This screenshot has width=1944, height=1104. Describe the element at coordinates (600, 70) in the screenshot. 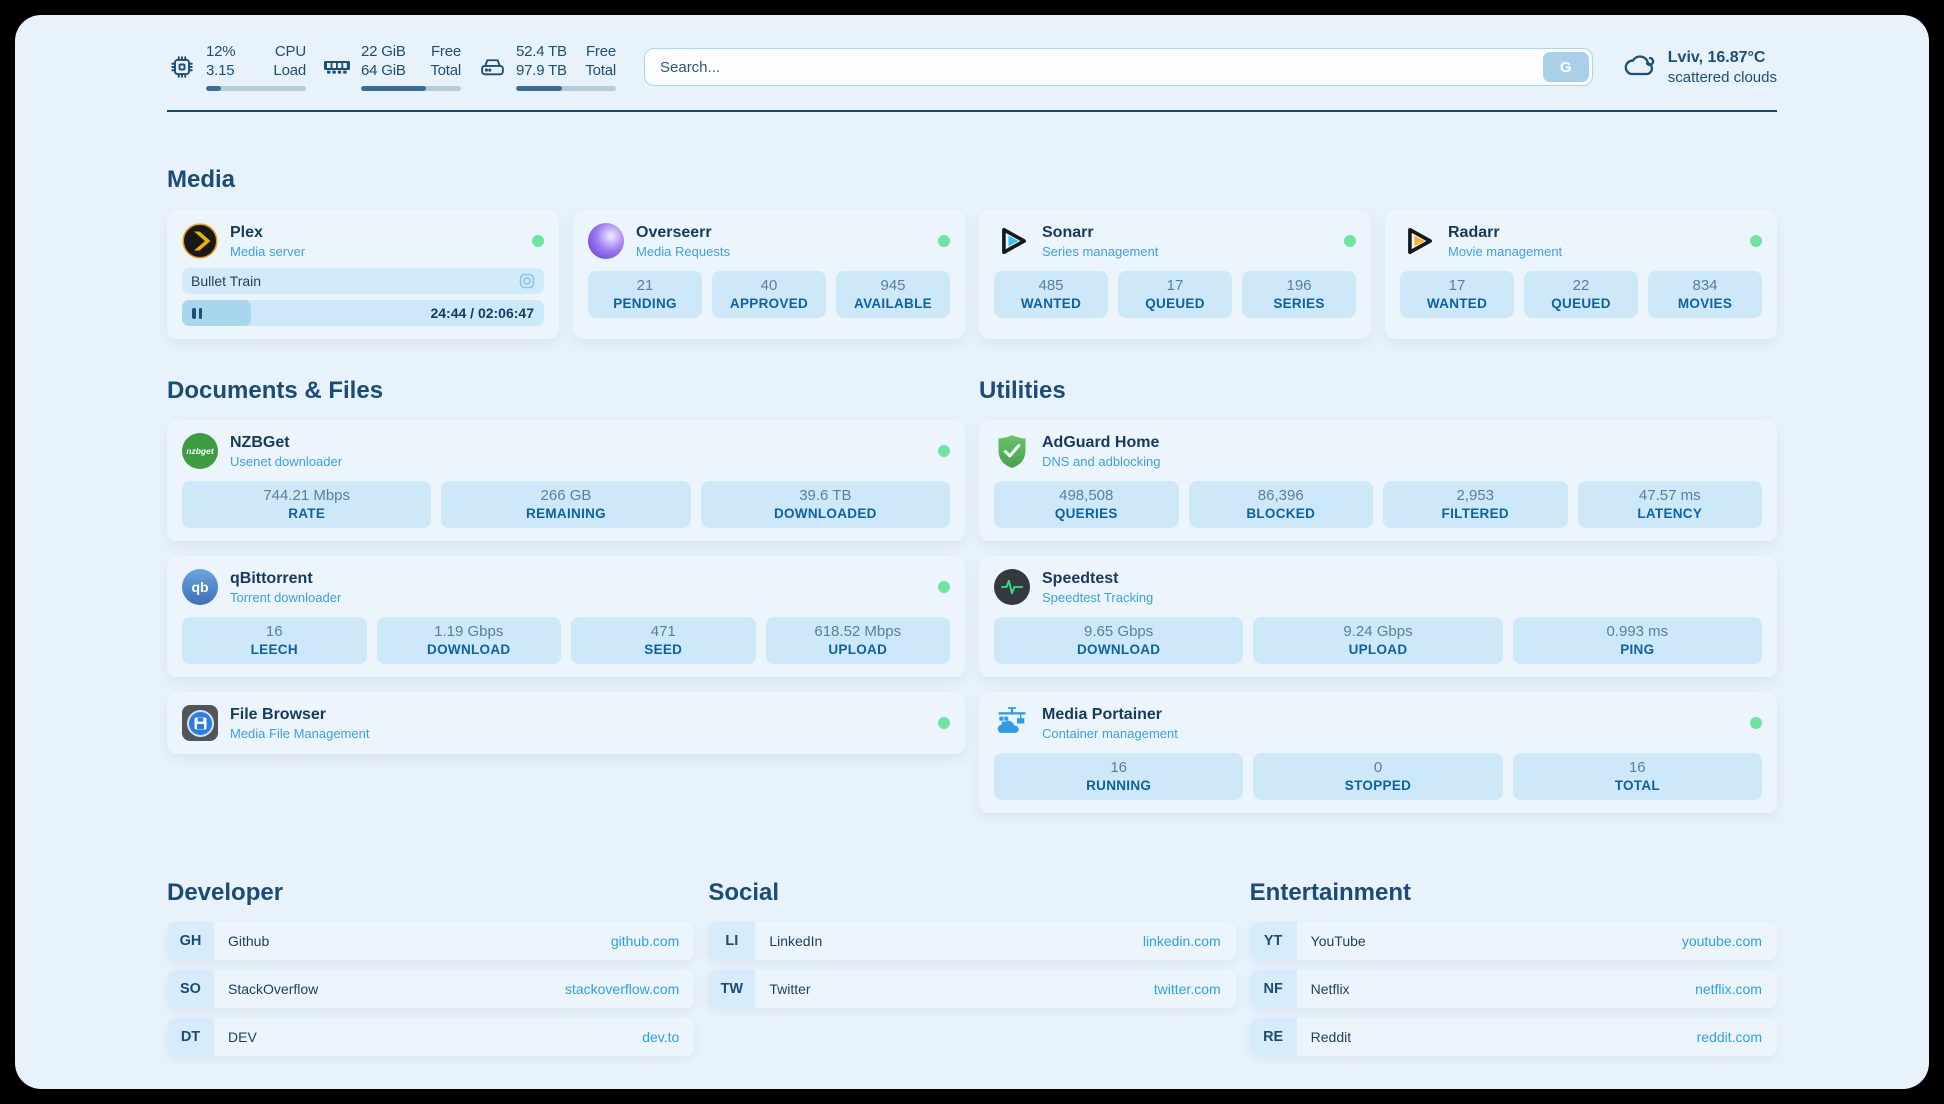

I see `disk-label-bottom: Total` at that location.